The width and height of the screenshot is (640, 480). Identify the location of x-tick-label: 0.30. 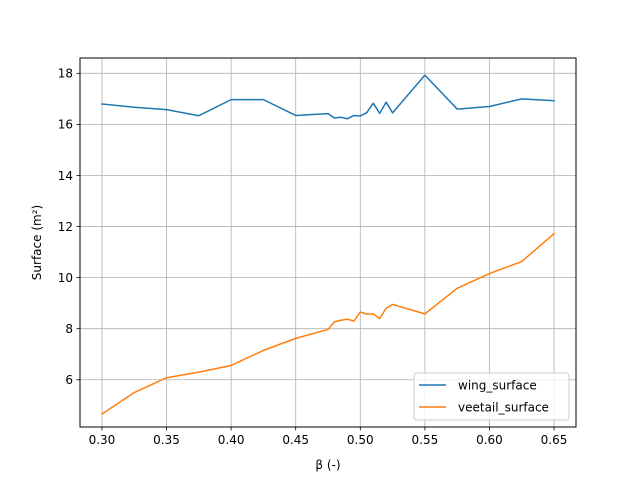
(102, 440).